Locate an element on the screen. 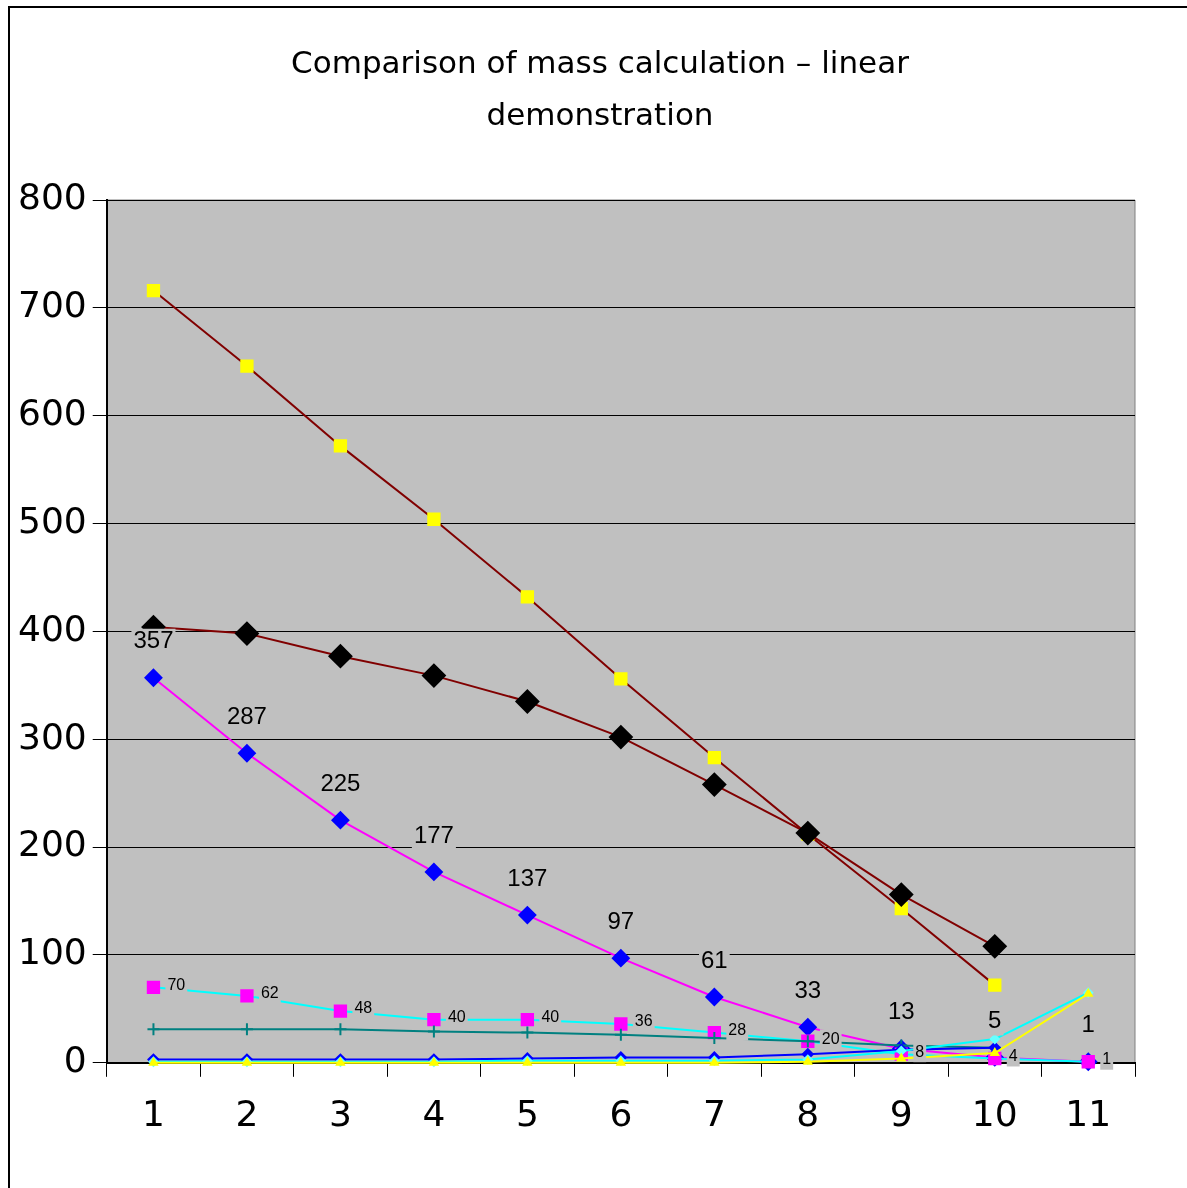 The width and height of the screenshot is (1187, 1188). data-label: 61 is located at coordinates (714, 959).